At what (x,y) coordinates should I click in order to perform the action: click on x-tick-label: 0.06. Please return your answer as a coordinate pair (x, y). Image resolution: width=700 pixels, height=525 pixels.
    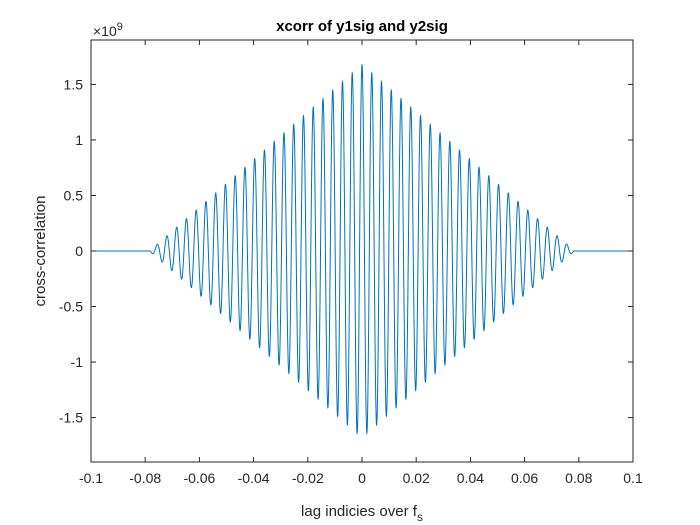
    Looking at the image, I should click on (524, 478).